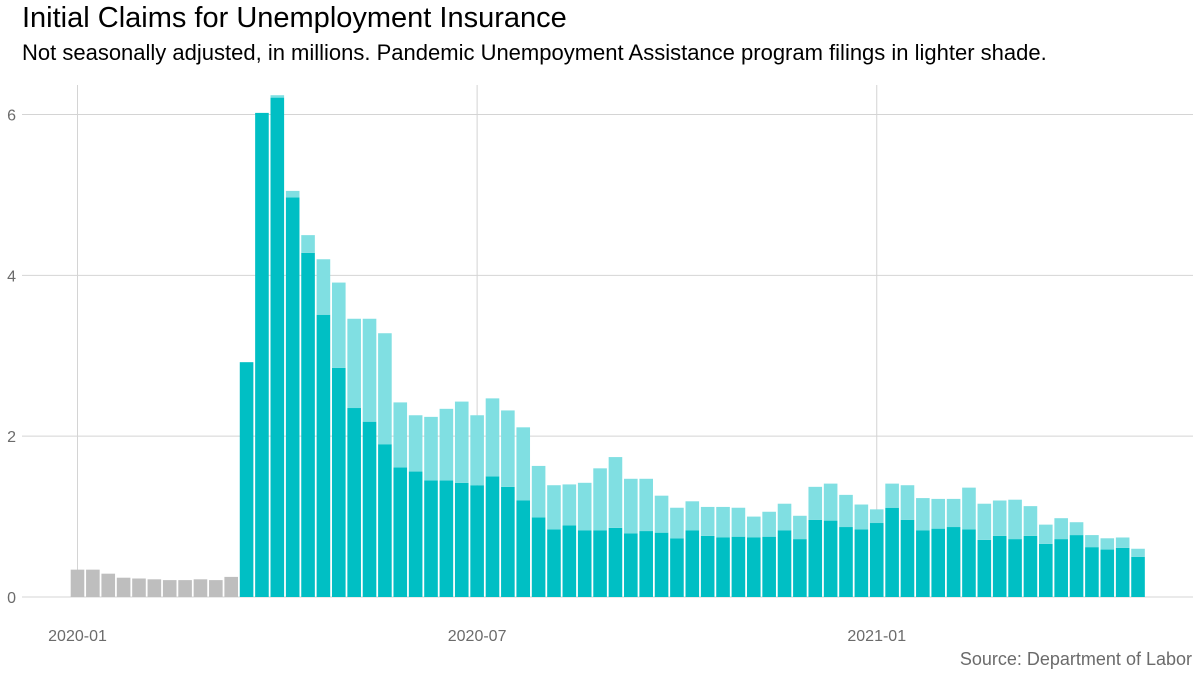 This screenshot has width=1200, height=676. Describe the element at coordinates (876, 636) in the screenshot. I see `x-tick-label: 2021-01` at that location.